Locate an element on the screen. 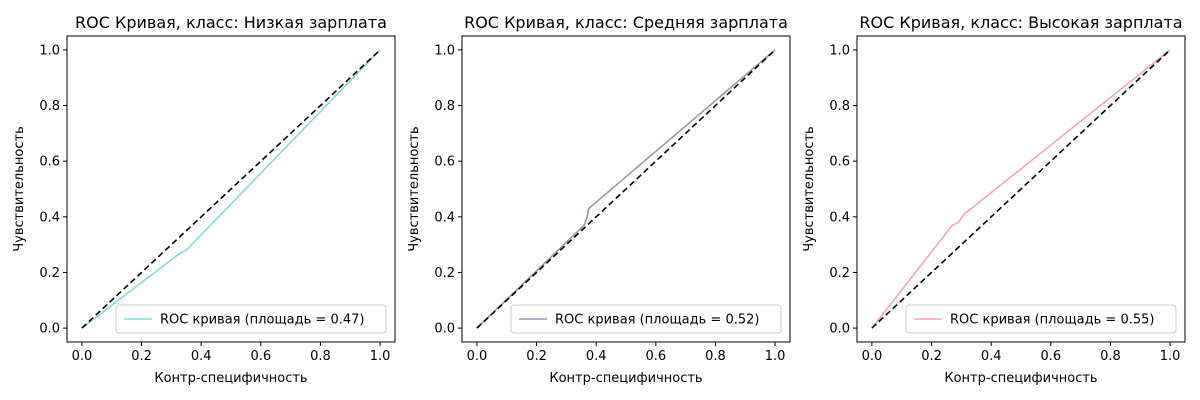 This screenshot has width=1200, height=400. chart-title: ROC Кривая, класс: Средняя зарплата is located at coordinates (626, 22).